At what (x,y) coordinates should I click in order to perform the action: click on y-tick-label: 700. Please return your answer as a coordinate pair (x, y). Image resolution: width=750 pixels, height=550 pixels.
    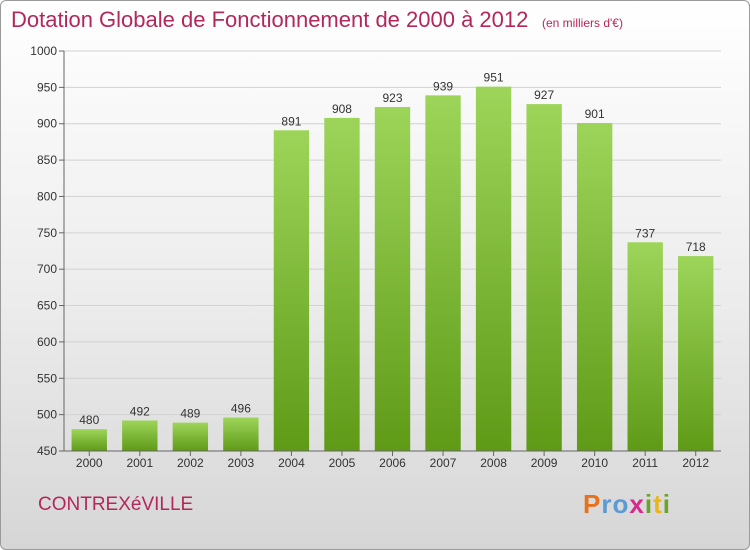
    Looking at the image, I should click on (47, 269).